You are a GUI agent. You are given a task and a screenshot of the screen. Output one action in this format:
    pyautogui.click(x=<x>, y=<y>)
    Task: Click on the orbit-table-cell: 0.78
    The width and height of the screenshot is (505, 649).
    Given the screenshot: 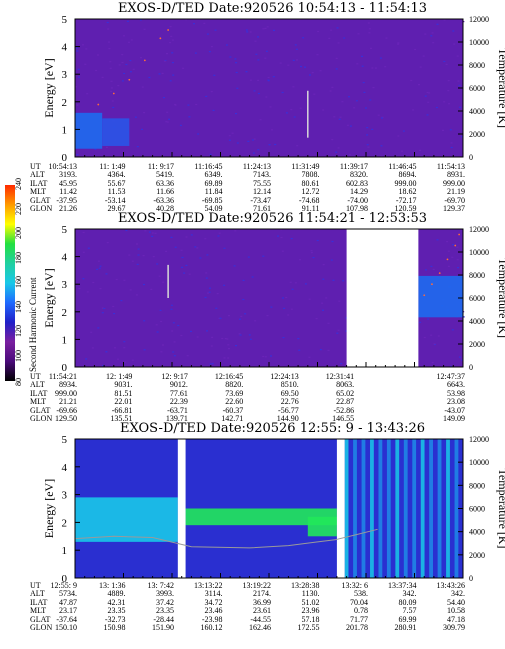 What is the action you would take?
    pyautogui.click(x=361, y=611)
    